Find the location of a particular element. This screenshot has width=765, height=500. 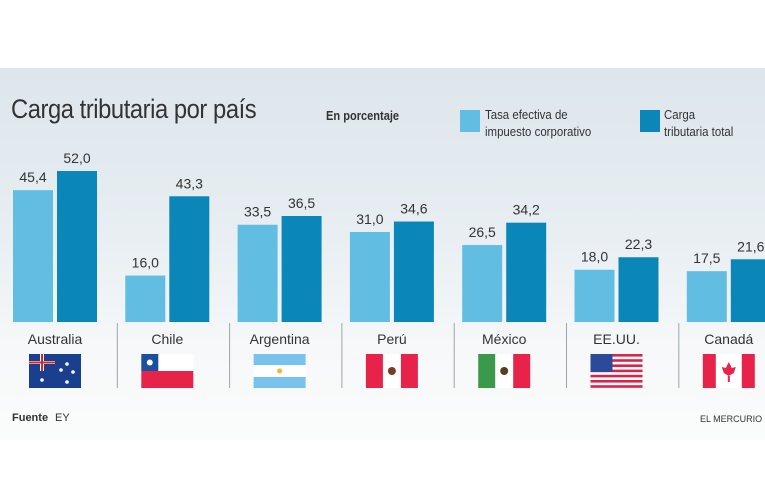

category-group: 17,5 21,6 Canadá is located at coordinates (725, 313).